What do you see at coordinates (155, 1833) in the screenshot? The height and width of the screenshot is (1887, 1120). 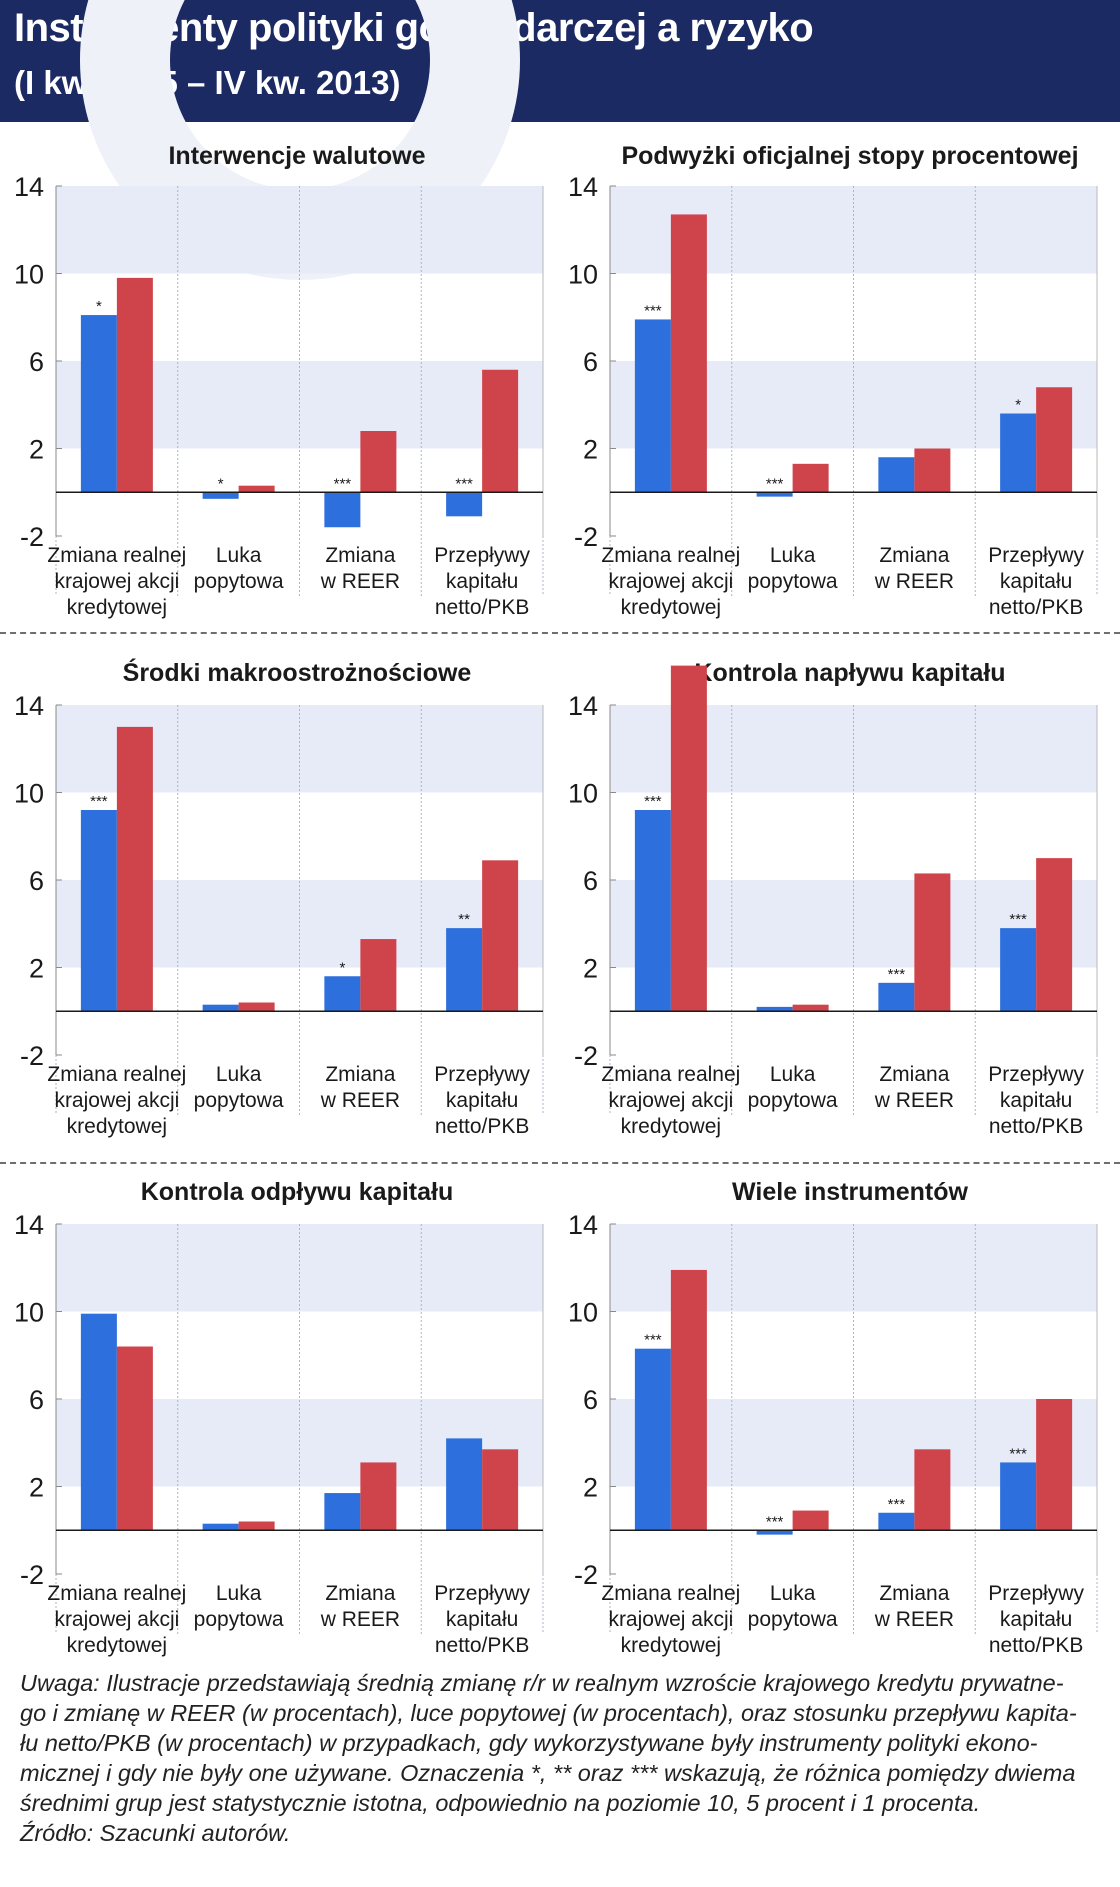 I see `note-source: Źródło: Szacunki autorów.` at bounding box center [155, 1833].